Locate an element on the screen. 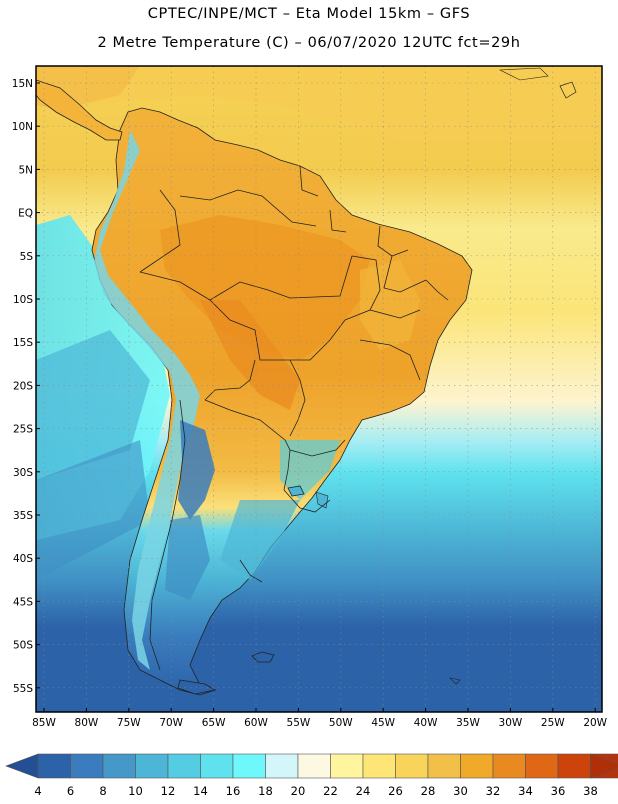 This screenshot has width=618, height=804. colorbar-label: 34 is located at coordinates (525, 791).